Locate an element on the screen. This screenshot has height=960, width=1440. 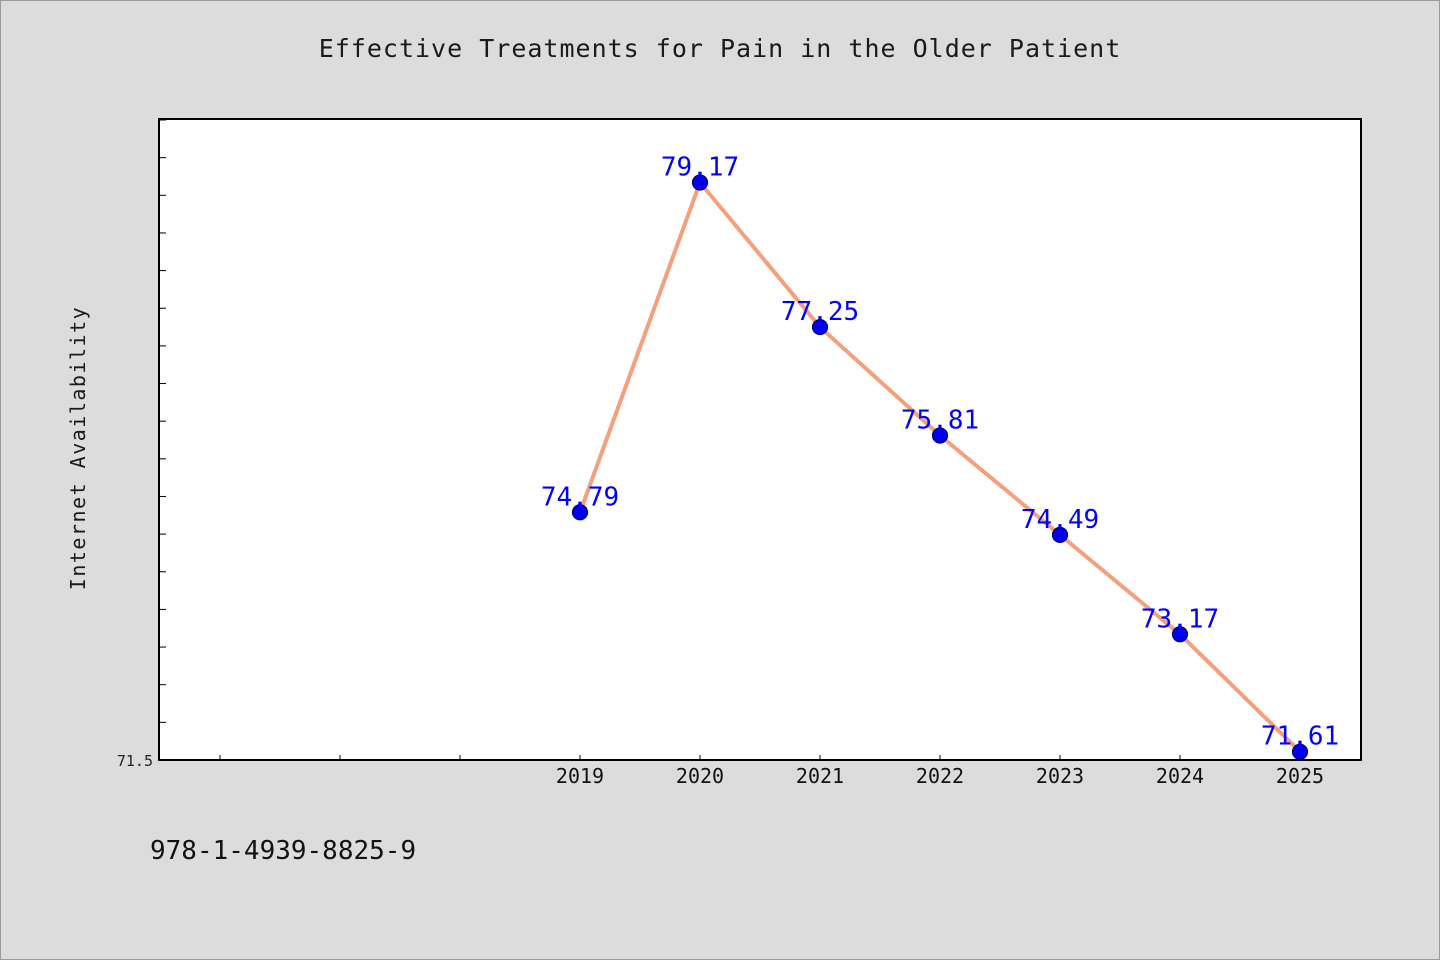
data-label: 74.49 is located at coordinates (1060, 520).